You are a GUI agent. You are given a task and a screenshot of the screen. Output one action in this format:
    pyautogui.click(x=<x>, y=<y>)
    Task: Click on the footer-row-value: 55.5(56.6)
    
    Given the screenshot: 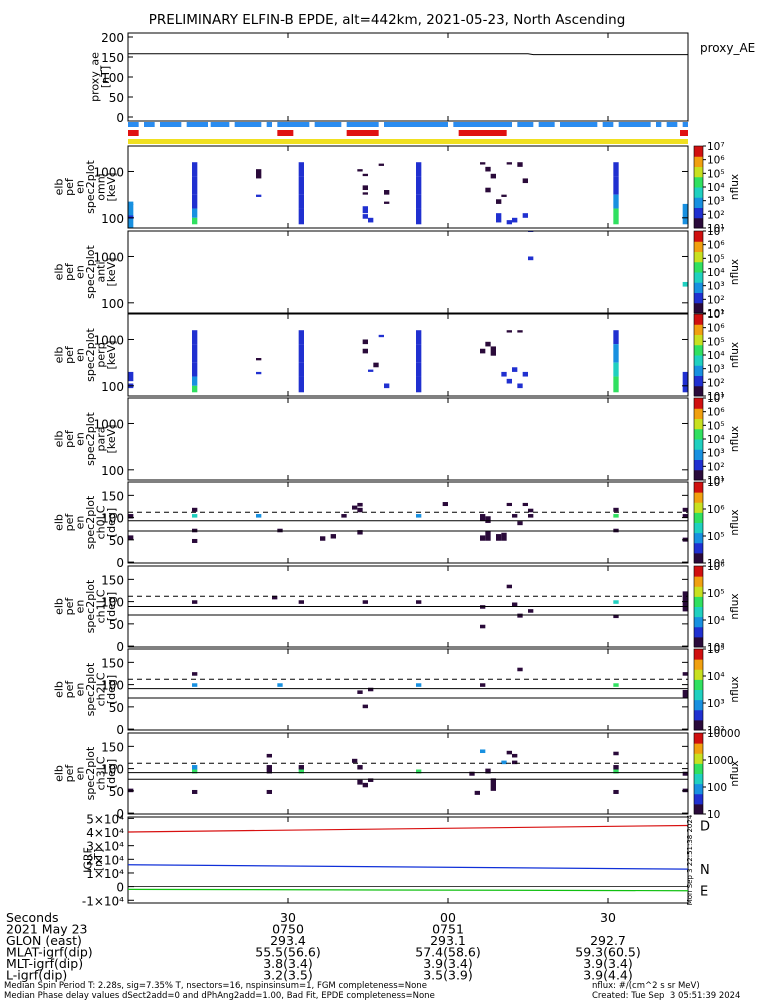 What is the action you would take?
    pyautogui.click(x=287, y=952)
    